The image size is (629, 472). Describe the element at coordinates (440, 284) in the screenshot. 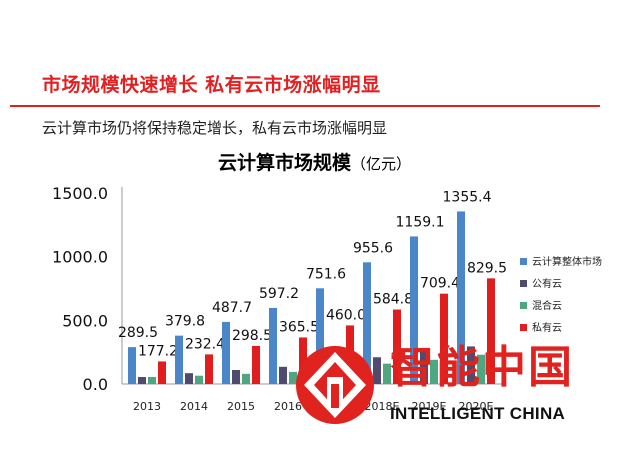

I see `data-label-private: 709.4` at that location.